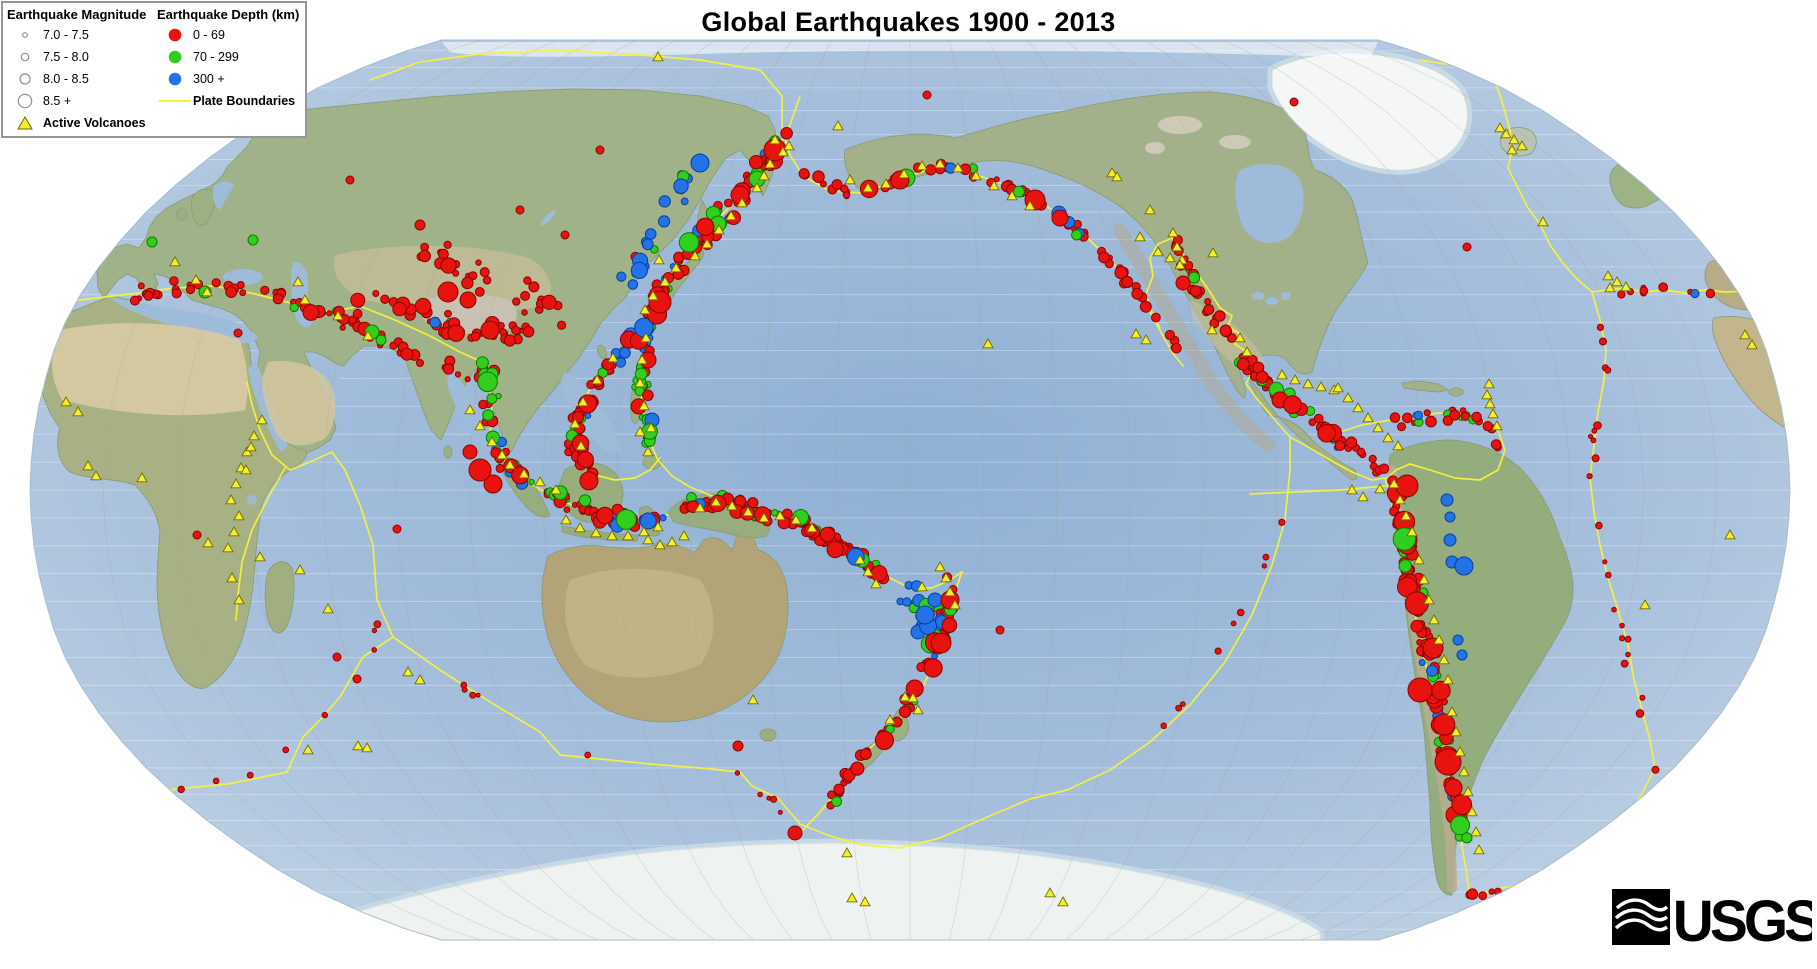 This screenshot has height=969, width=1817. What do you see at coordinates (229, 35) in the screenshot?
I see `legend-row-depth-shallow: 0 - 69` at bounding box center [229, 35].